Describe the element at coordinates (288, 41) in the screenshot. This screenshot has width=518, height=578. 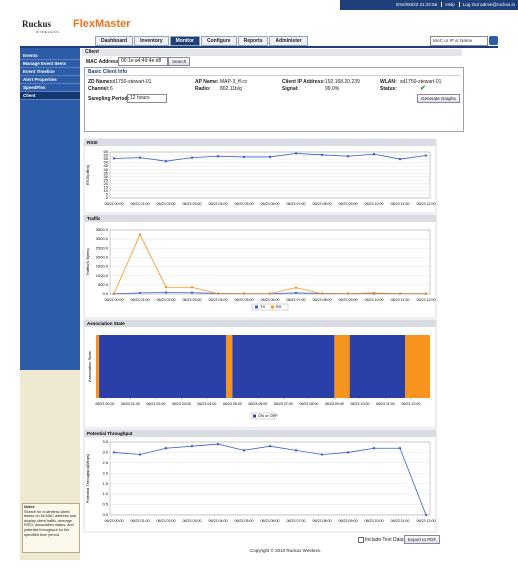
I see `nav-tab: Administer` at that location.